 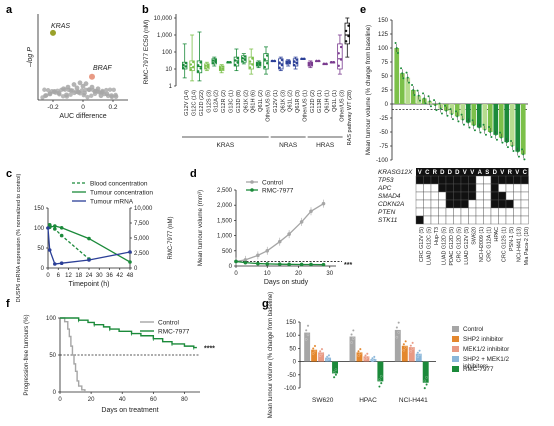 What do you see at coordinates (48, 276) in the screenshot?
I see `x-tick-label: 0` at bounding box center [48, 276].